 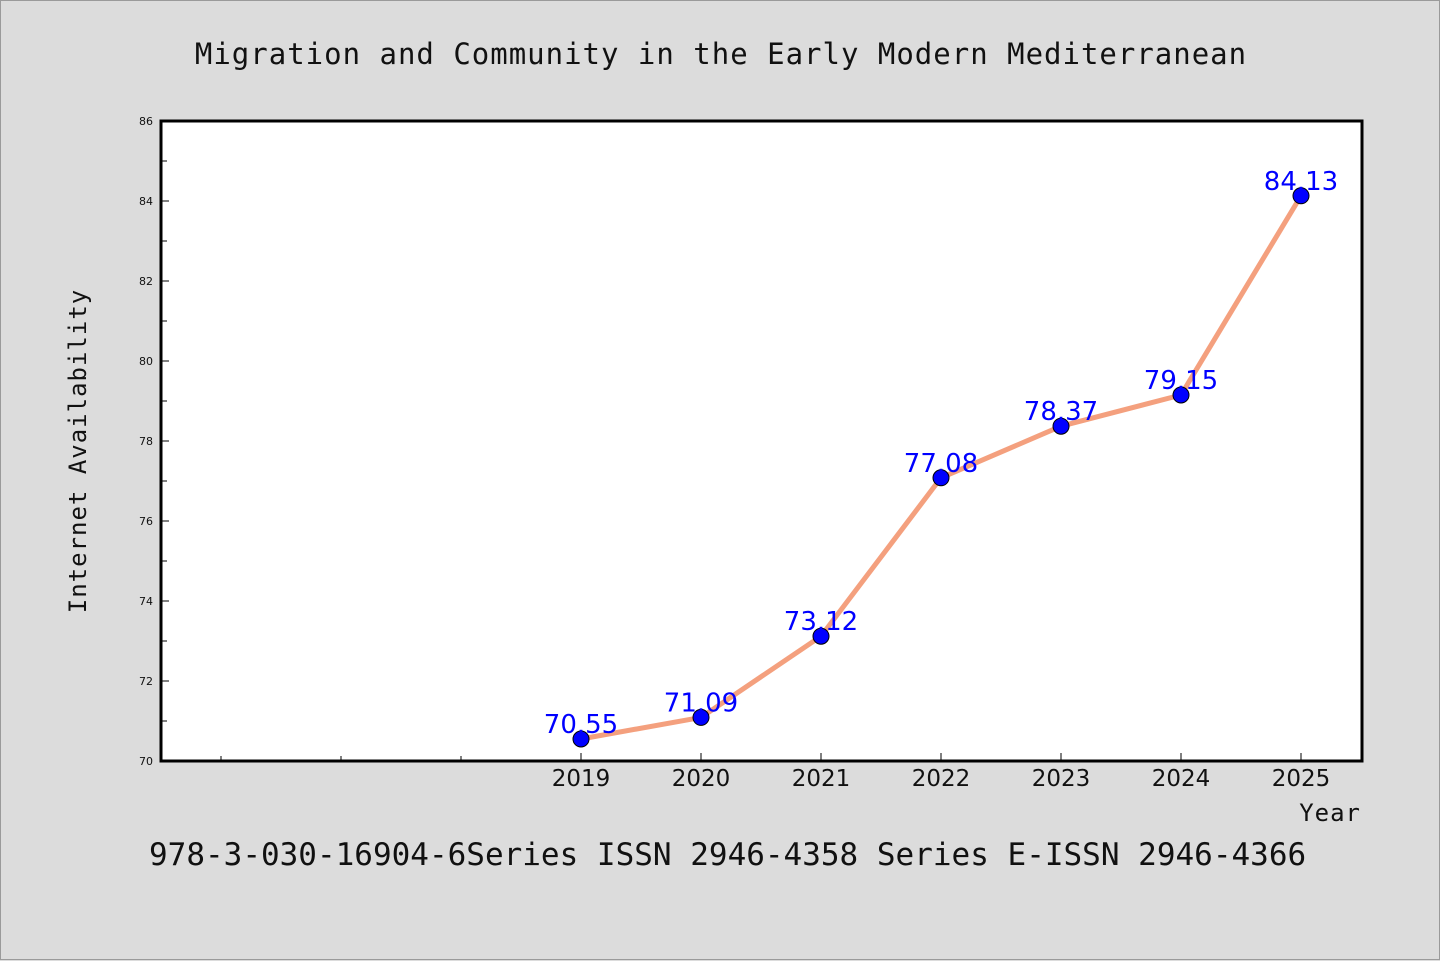 I want to click on x-tick-label: 2019, so click(x=581, y=779).